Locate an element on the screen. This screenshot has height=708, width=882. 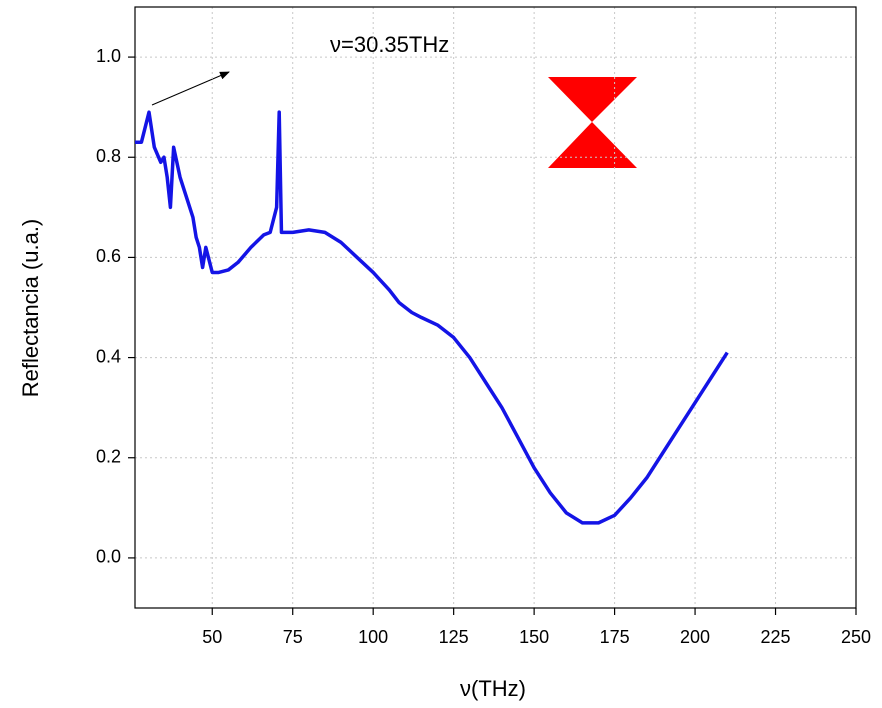
x-tick-label: 125 is located at coordinates (454, 637).